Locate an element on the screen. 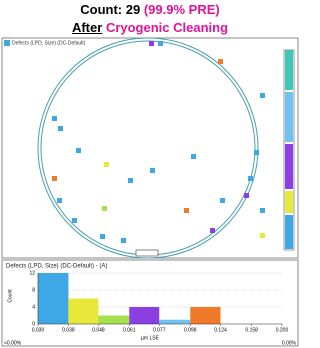 This screenshot has width=320, height=348. process: Cryogenic Cleaning is located at coordinates (167, 27).